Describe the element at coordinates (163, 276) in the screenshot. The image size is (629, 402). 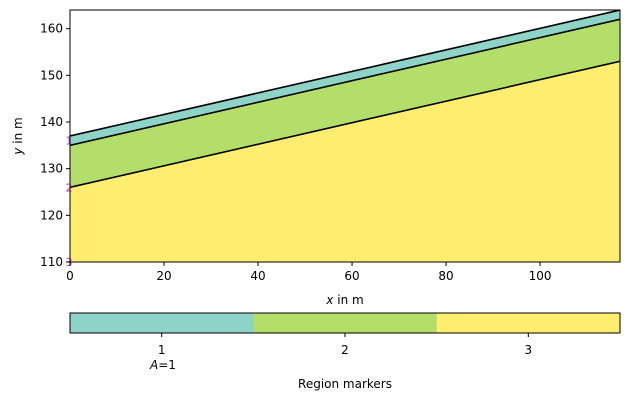
I see `x-tick-label: 20` at that location.